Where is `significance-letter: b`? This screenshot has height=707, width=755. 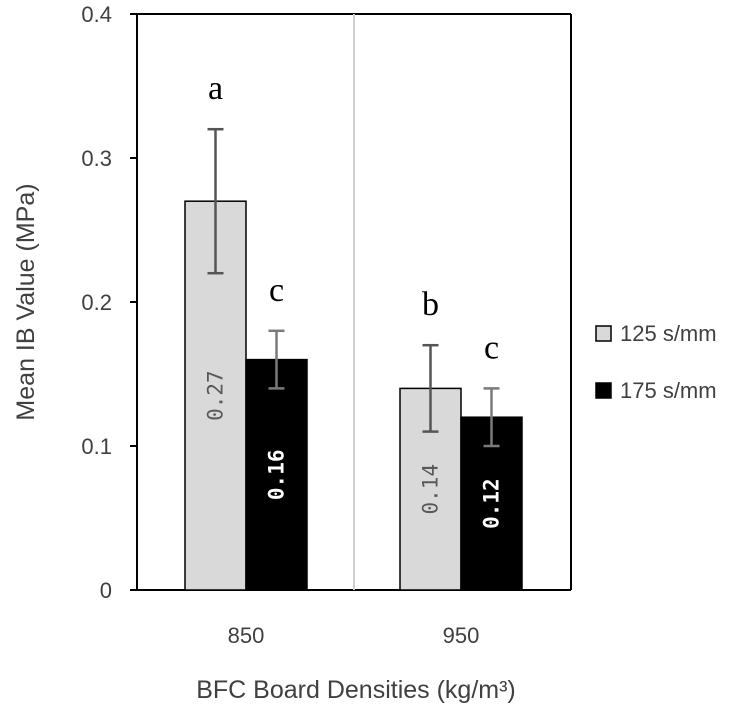
significance-letter: b is located at coordinates (430, 304).